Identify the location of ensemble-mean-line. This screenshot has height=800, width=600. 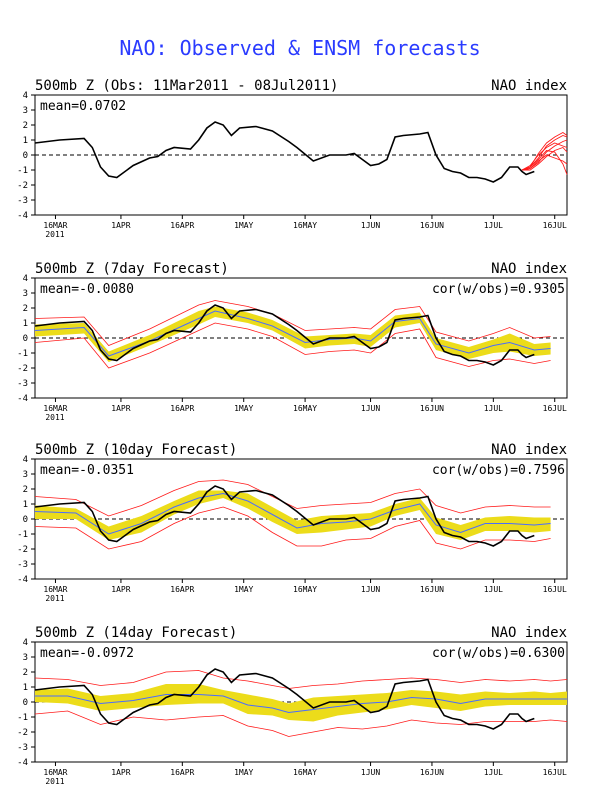
(301, 704).